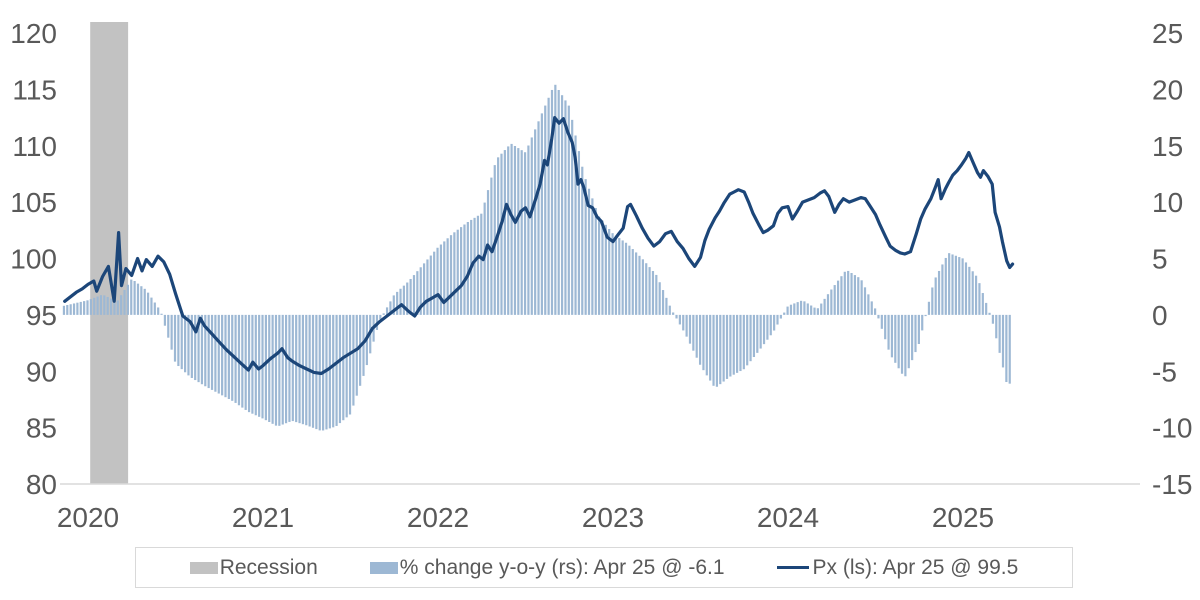  I want to click on y-axis-right-tick--15: -15, so click(1172, 484).